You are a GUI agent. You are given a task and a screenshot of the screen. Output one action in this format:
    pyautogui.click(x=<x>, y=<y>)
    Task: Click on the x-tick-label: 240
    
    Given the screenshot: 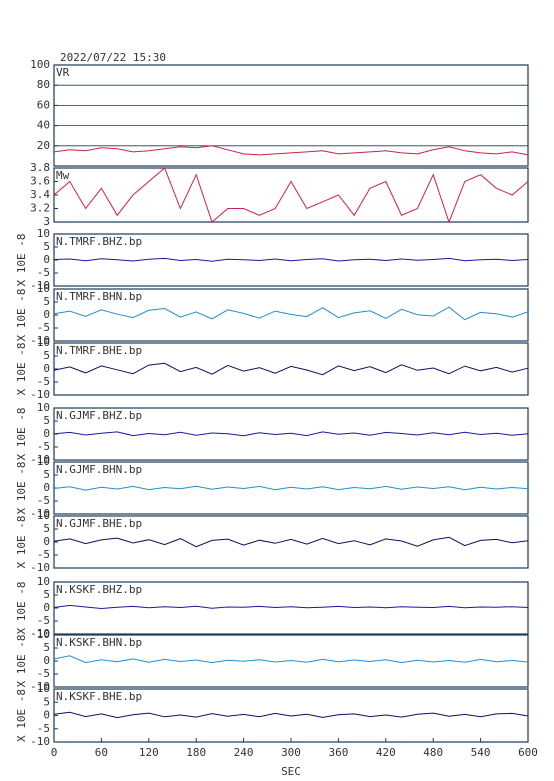 What is the action you would take?
    pyautogui.click(x=244, y=752)
    